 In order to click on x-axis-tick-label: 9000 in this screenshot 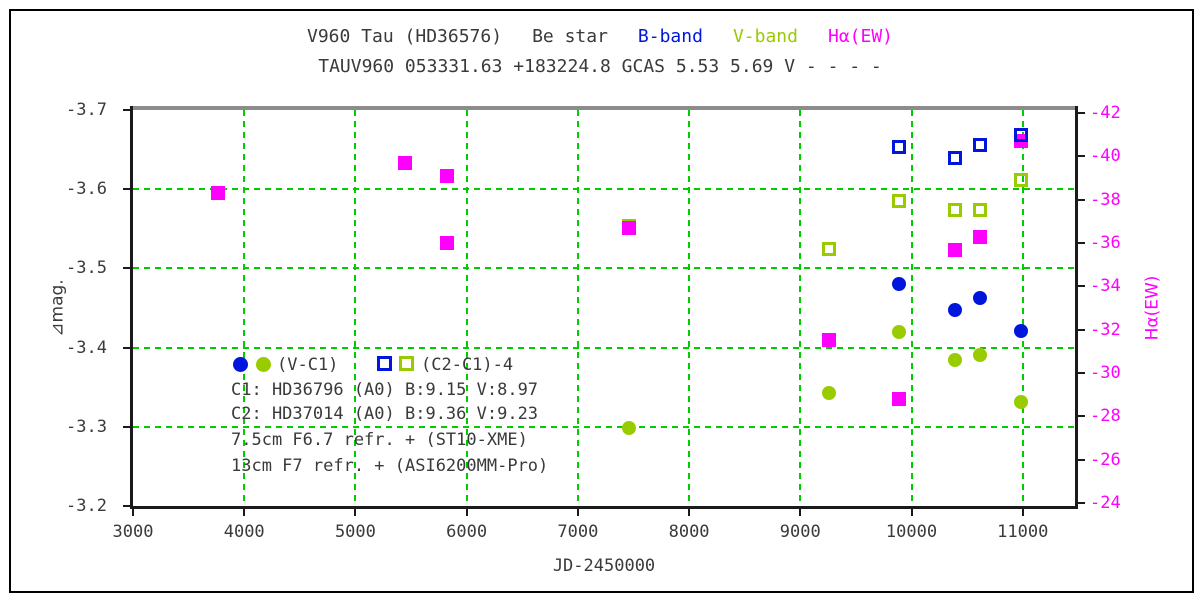, I will do `click(800, 532)`.